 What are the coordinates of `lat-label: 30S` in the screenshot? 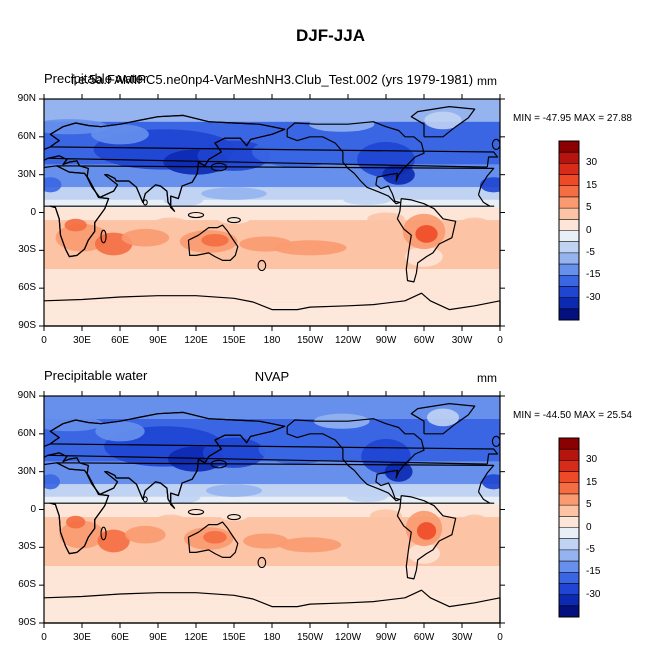 It's located at (27, 547).